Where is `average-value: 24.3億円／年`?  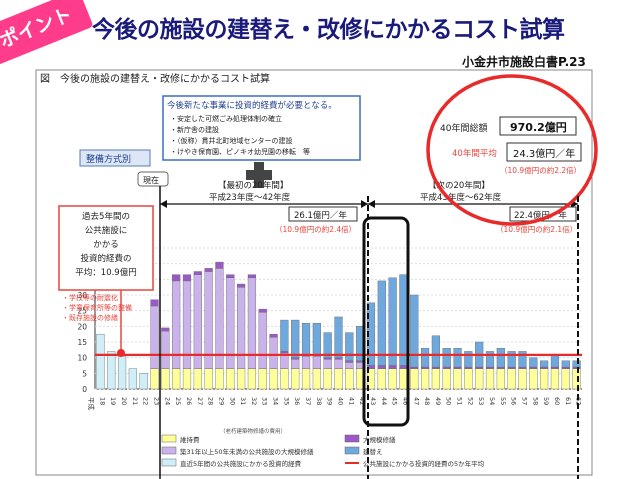 average-value: 24.3億円／年 is located at coordinates (544, 153).